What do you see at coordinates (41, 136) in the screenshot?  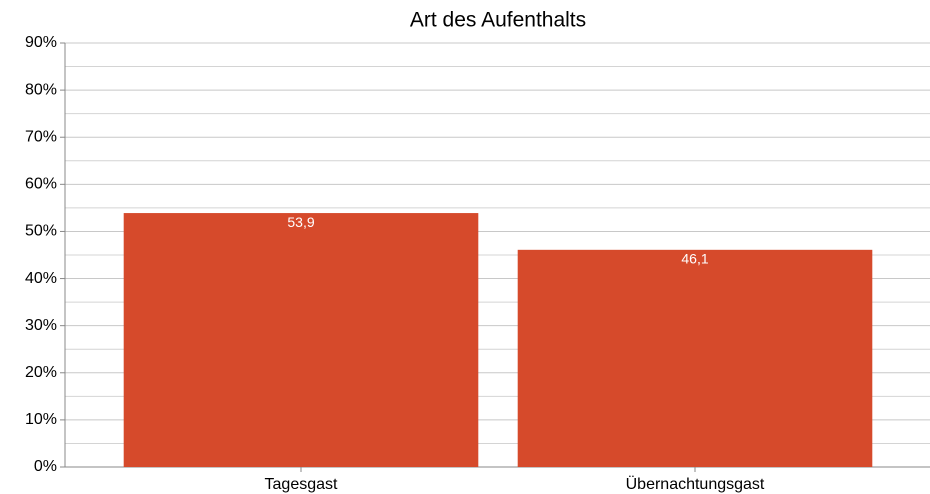 I see `y-tick-label: 70%` at bounding box center [41, 136].